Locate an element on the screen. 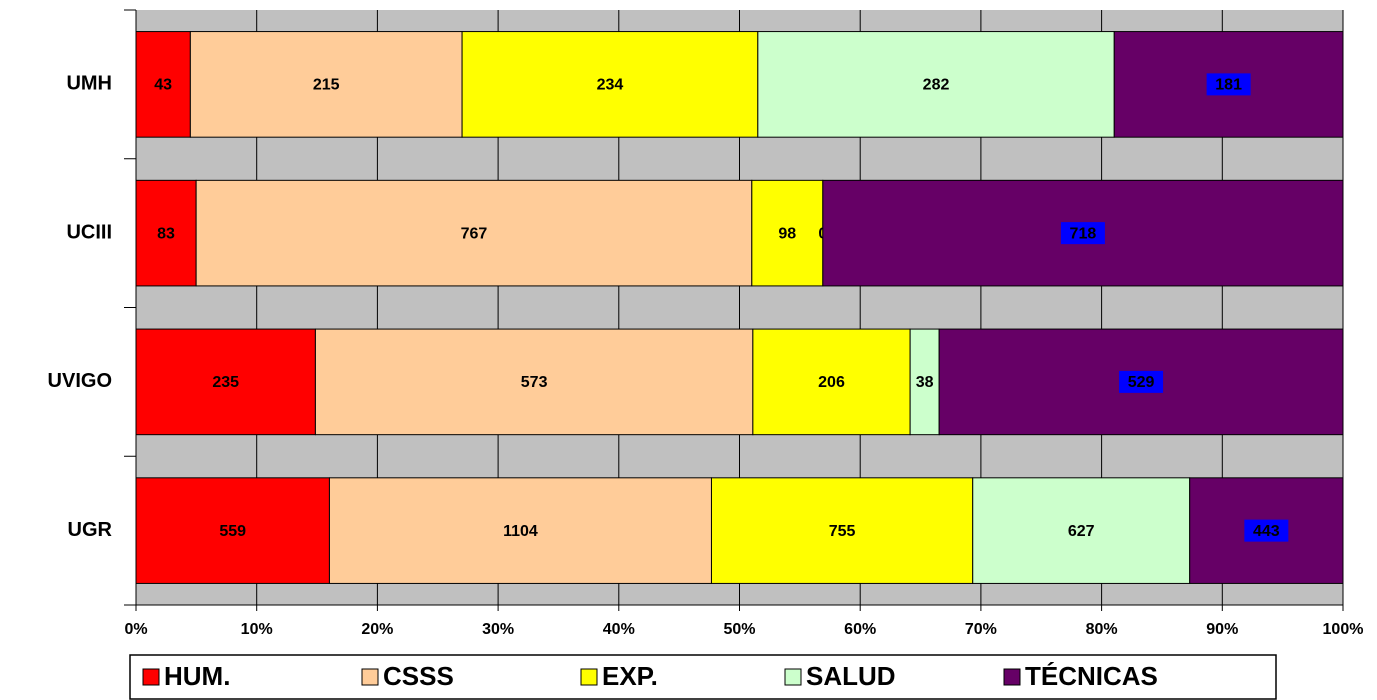 The width and height of the screenshot is (1377, 700). x-tick-label: 100% is located at coordinates (1343, 629).